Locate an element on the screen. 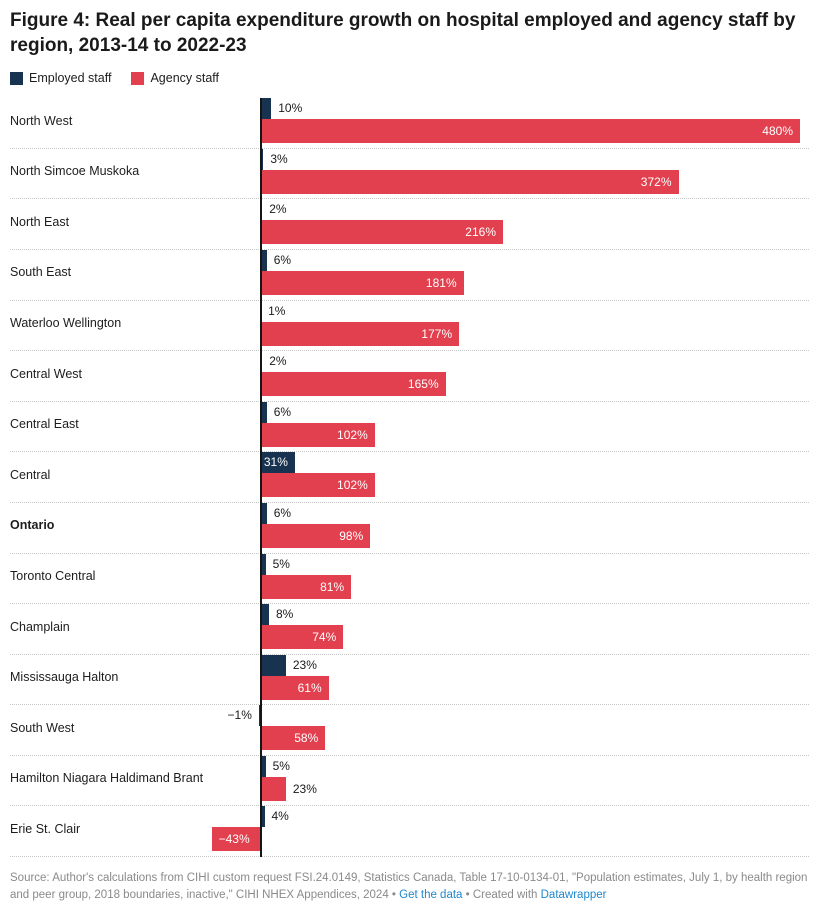 This screenshot has height=907, width=819. region-label: Erie St. Clair is located at coordinates (45, 828).